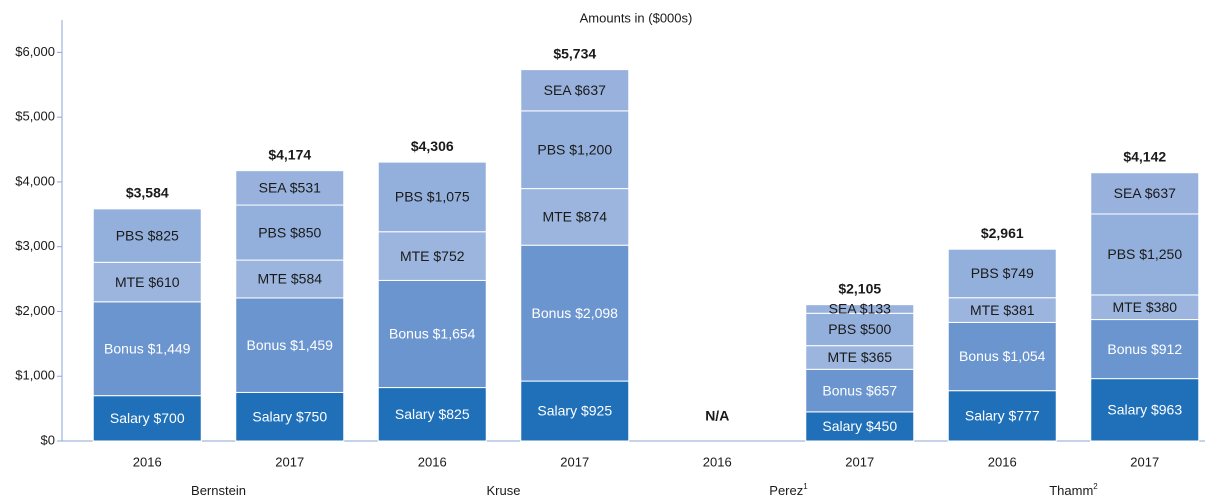  Describe the element at coordinates (859, 288) in the screenshot. I see `total-label: $2,105` at that location.